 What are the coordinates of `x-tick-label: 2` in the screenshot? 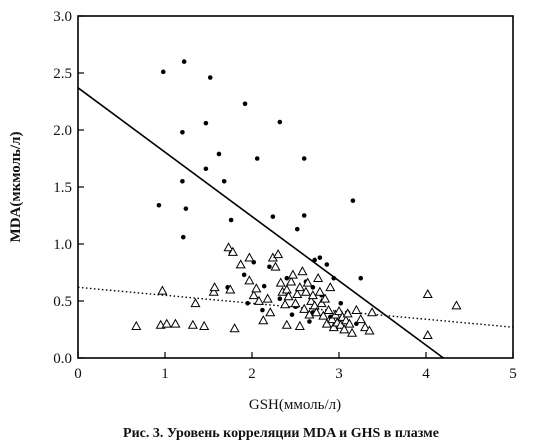 It's located at (252, 374).